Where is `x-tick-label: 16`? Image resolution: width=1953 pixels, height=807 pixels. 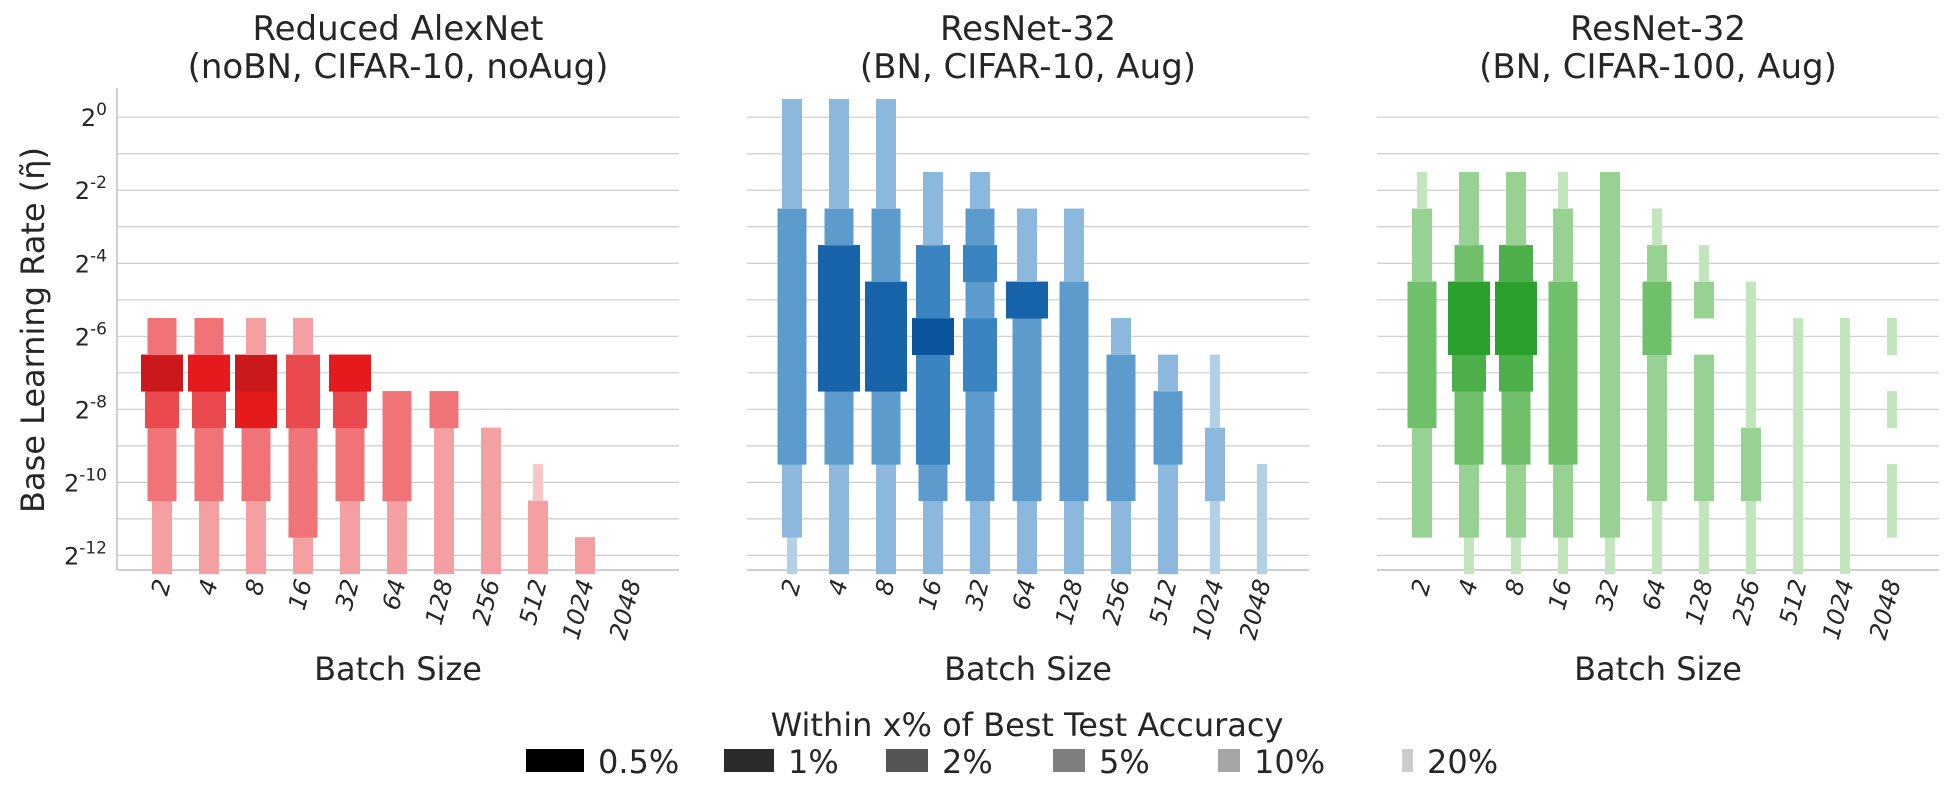
x-tick-label: 16 is located at coordinates (1560, 594).